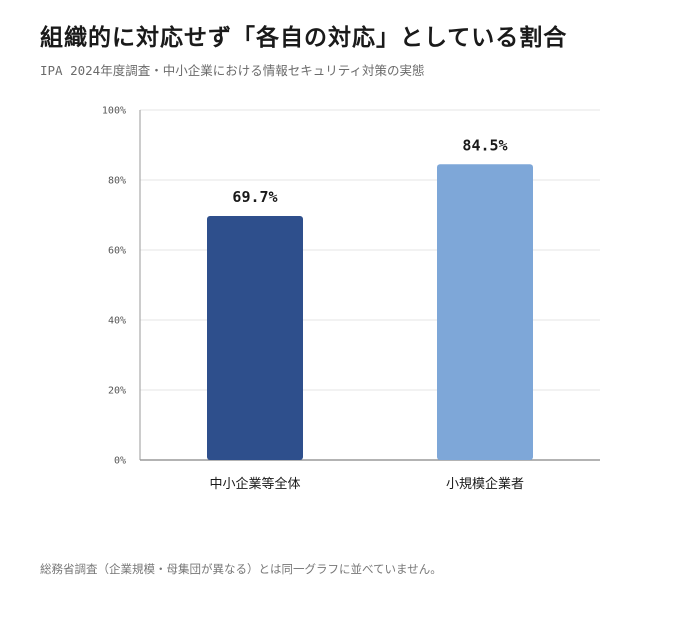 This screenshot has height=620, width=700. What do you see at coordinates (120, 461) in the screenshot?
I see `y-tick-label: 0%` at bounding box center [120, 461].